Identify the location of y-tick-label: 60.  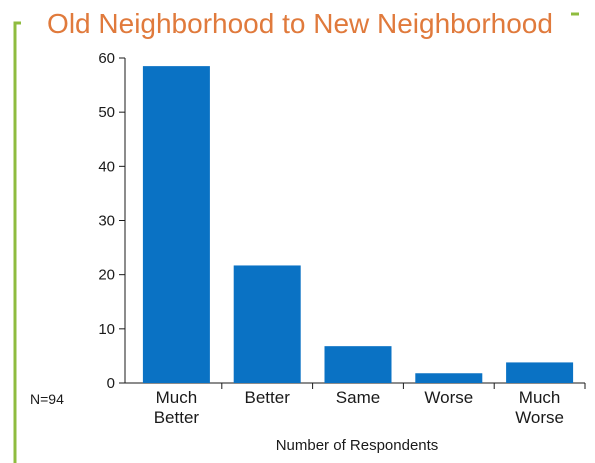
(106, 58).